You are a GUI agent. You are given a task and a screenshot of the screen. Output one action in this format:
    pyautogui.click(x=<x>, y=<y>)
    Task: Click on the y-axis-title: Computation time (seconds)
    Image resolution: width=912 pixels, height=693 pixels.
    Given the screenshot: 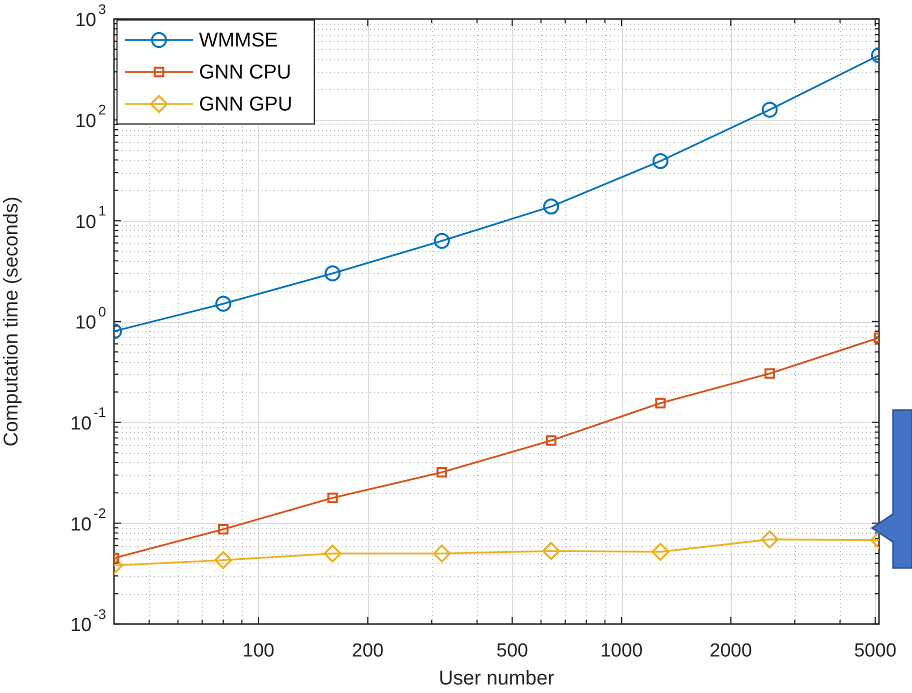 What is the action you would take?
    pyautogui.click(x=11, y=321)
    